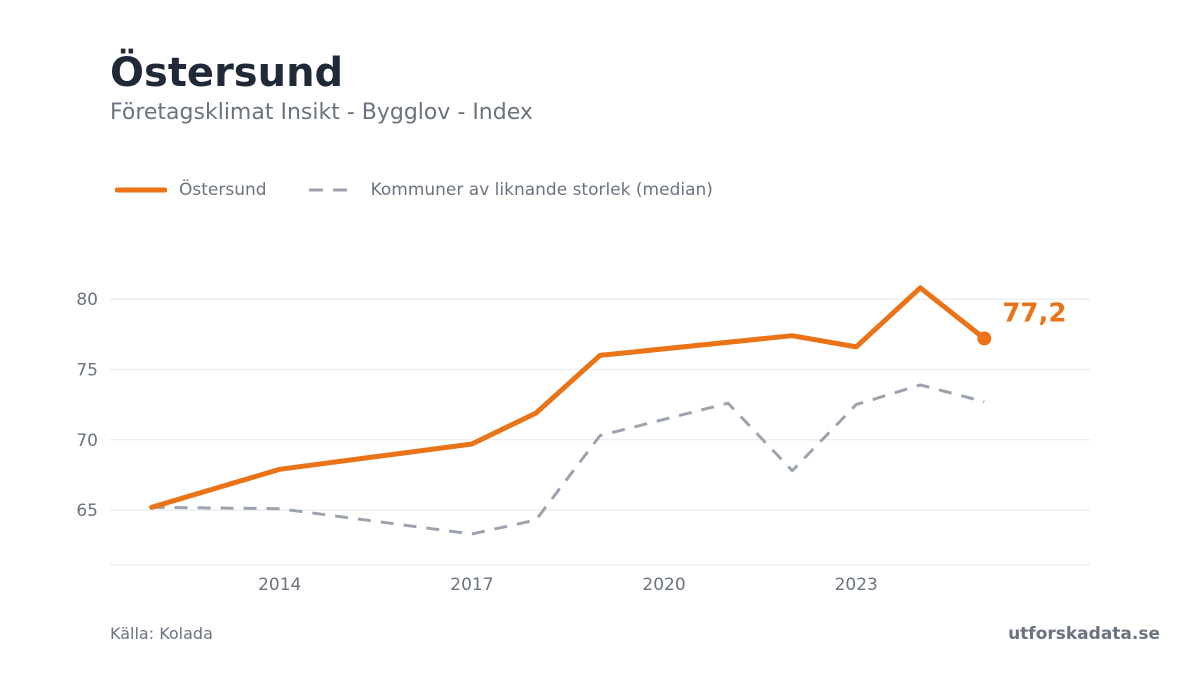  What do you see at coordinates (87, 441) in the screenshot?
I see `y-tick-label: 70` at bounding box center [87, 441].